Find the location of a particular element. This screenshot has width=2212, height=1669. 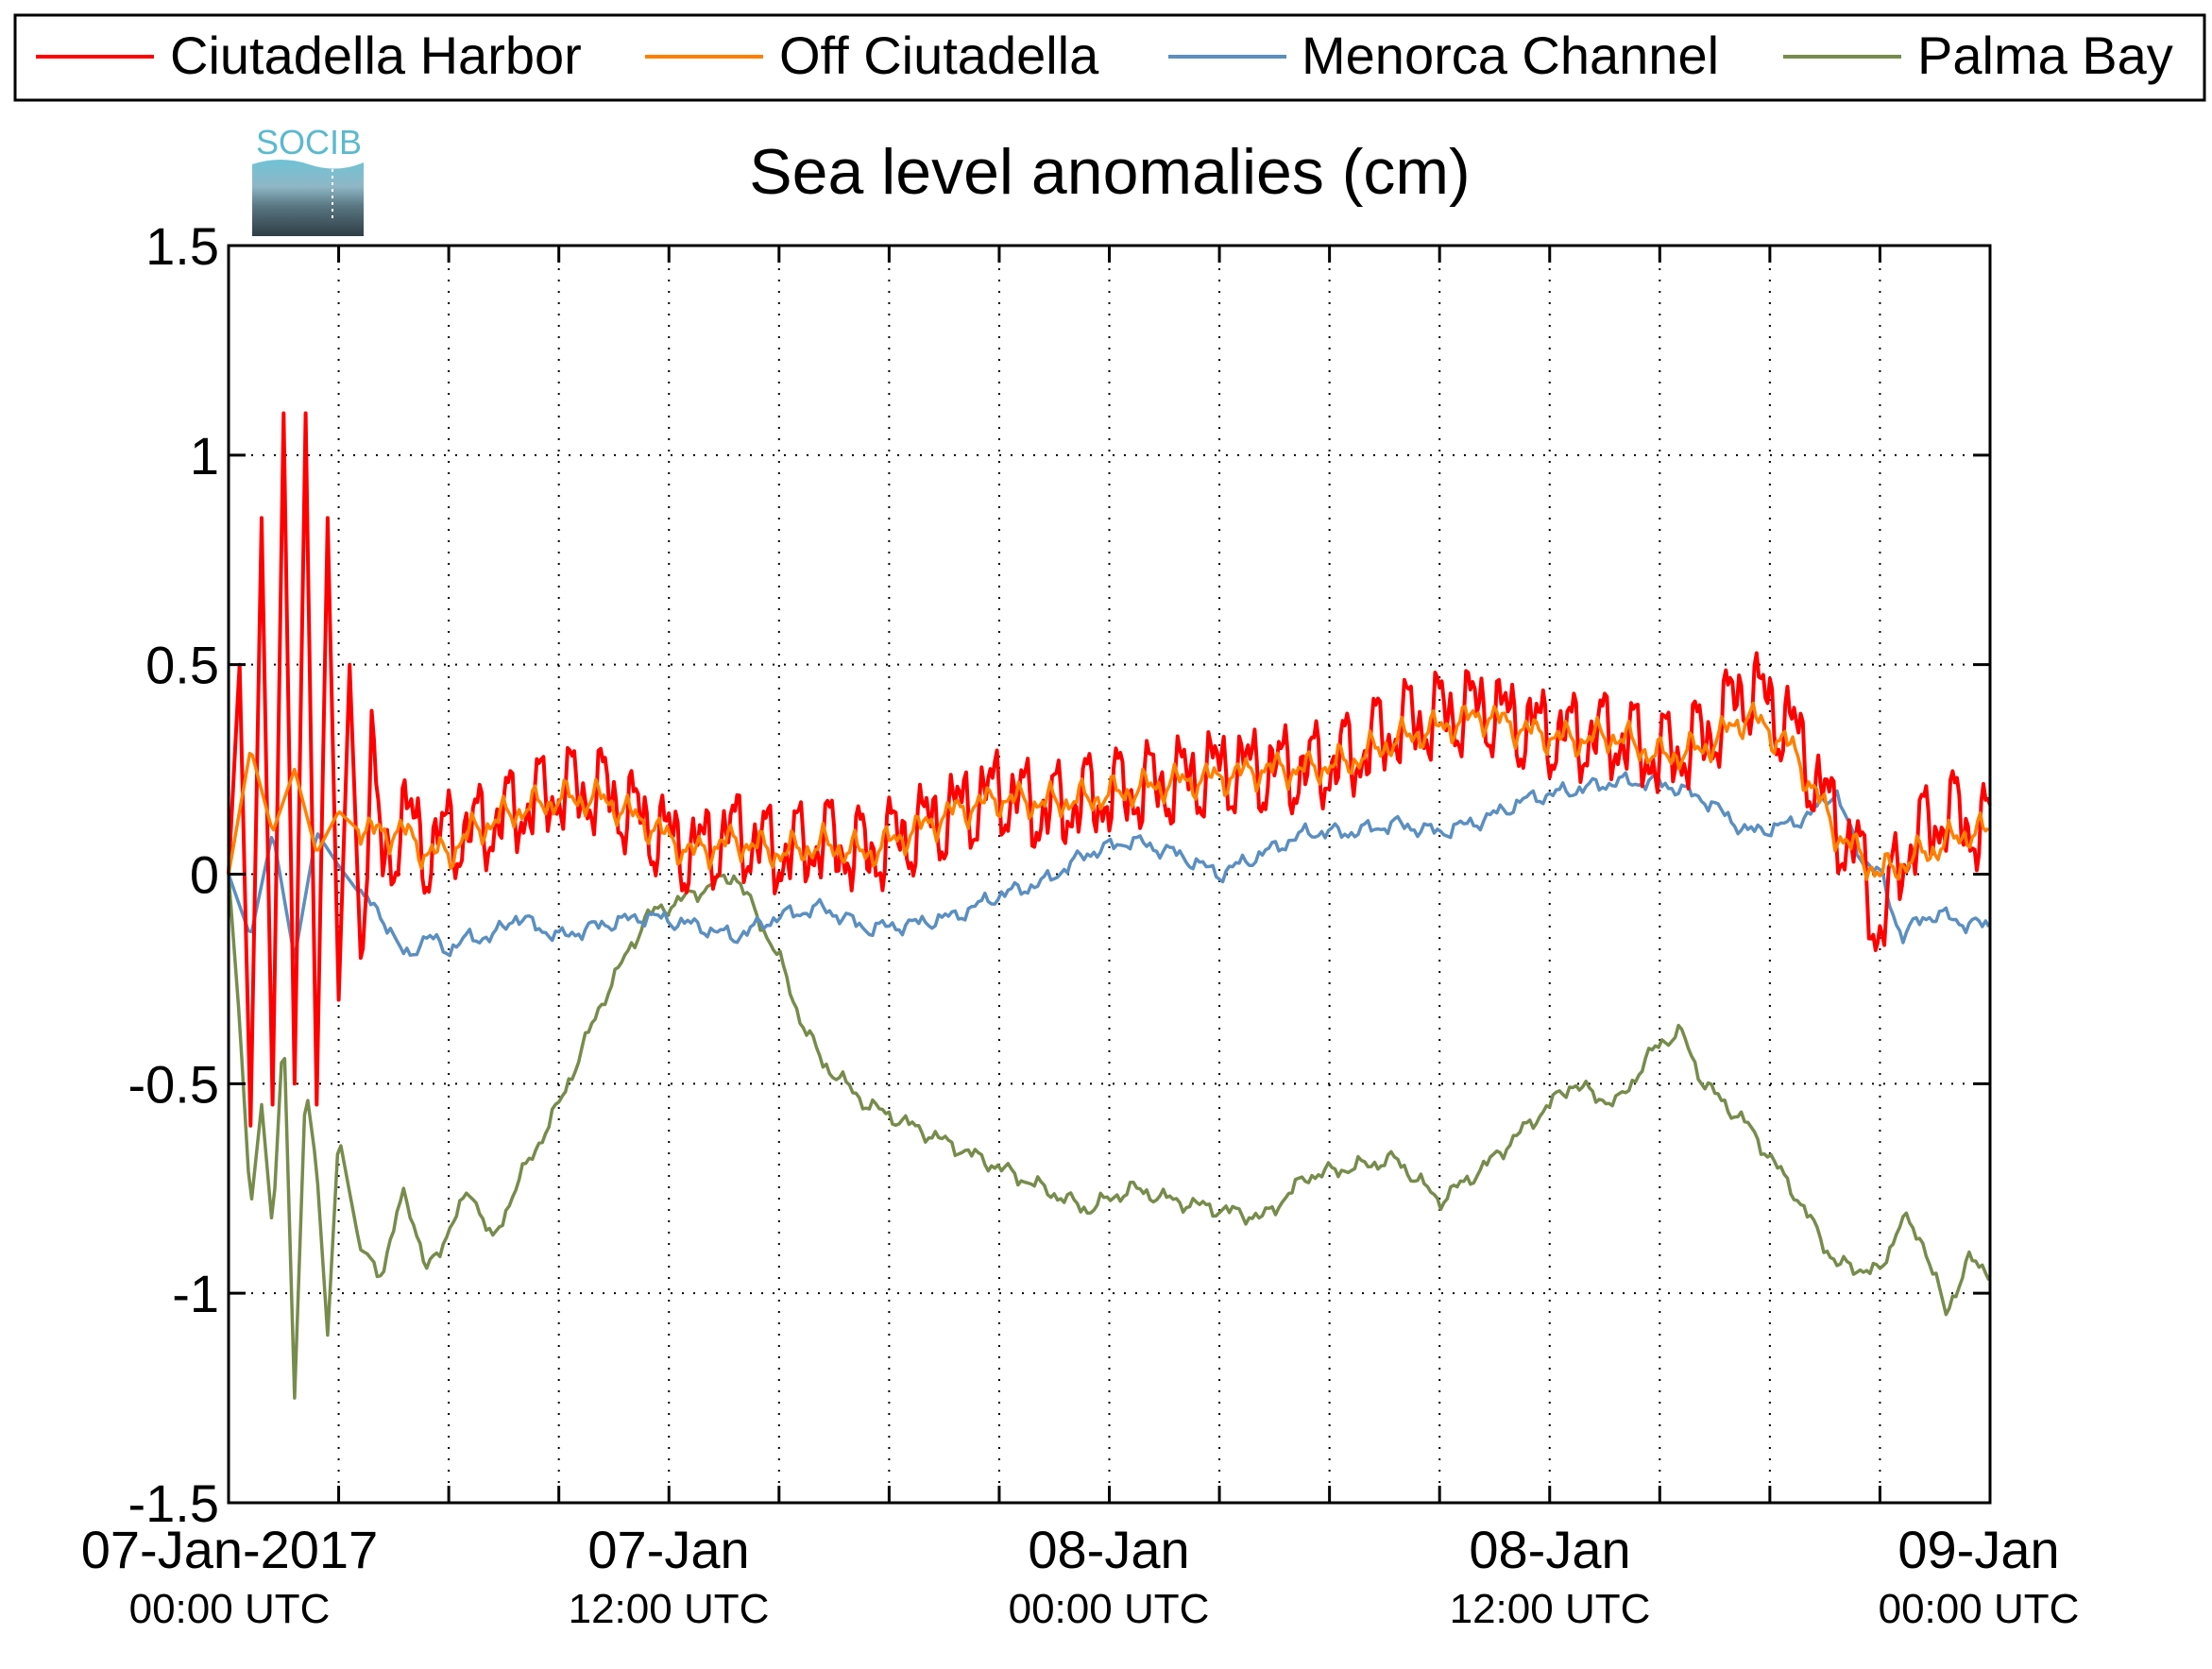

y-tick-label-5: -1 is located at coordinates (195, 1294).